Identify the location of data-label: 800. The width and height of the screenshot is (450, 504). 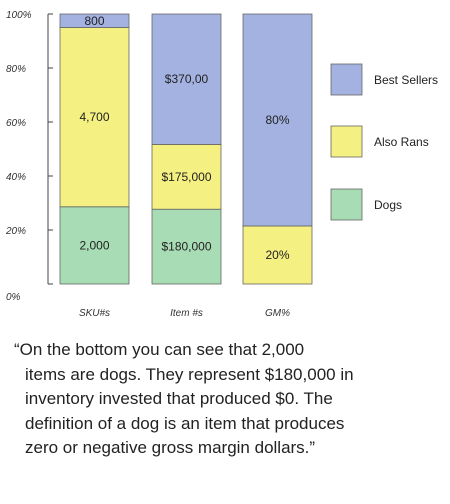
(94, 21).